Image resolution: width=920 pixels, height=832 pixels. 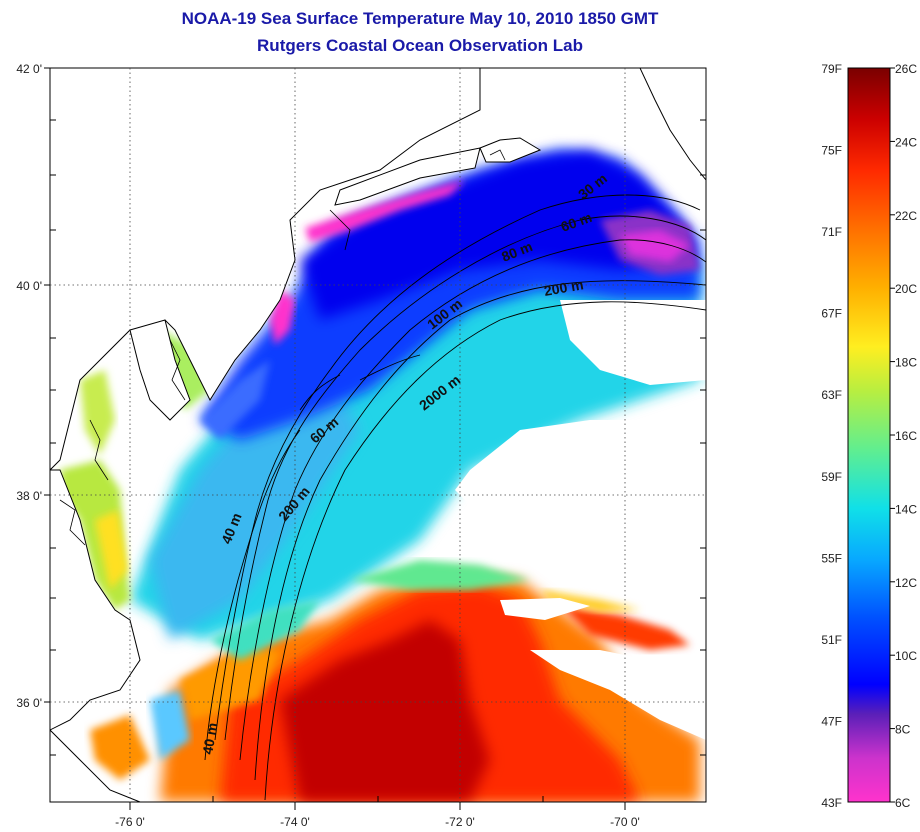 I want to click on lon-tick-label: -72 0', so click(x=460, y=822).